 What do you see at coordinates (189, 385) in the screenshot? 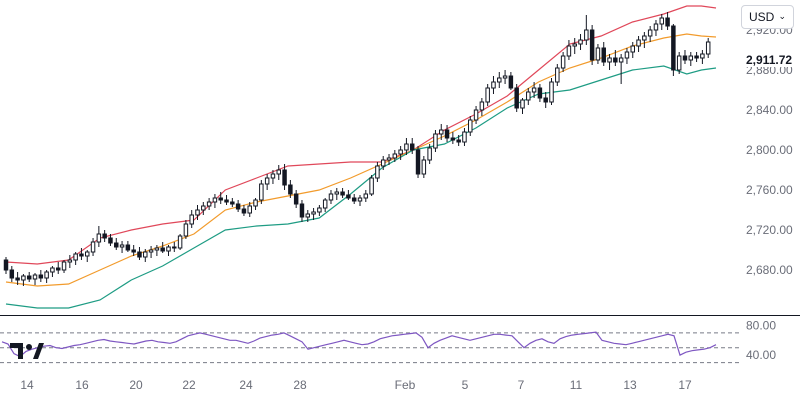
I see `x-tick-label: 22` at bounding box center [189, 385].